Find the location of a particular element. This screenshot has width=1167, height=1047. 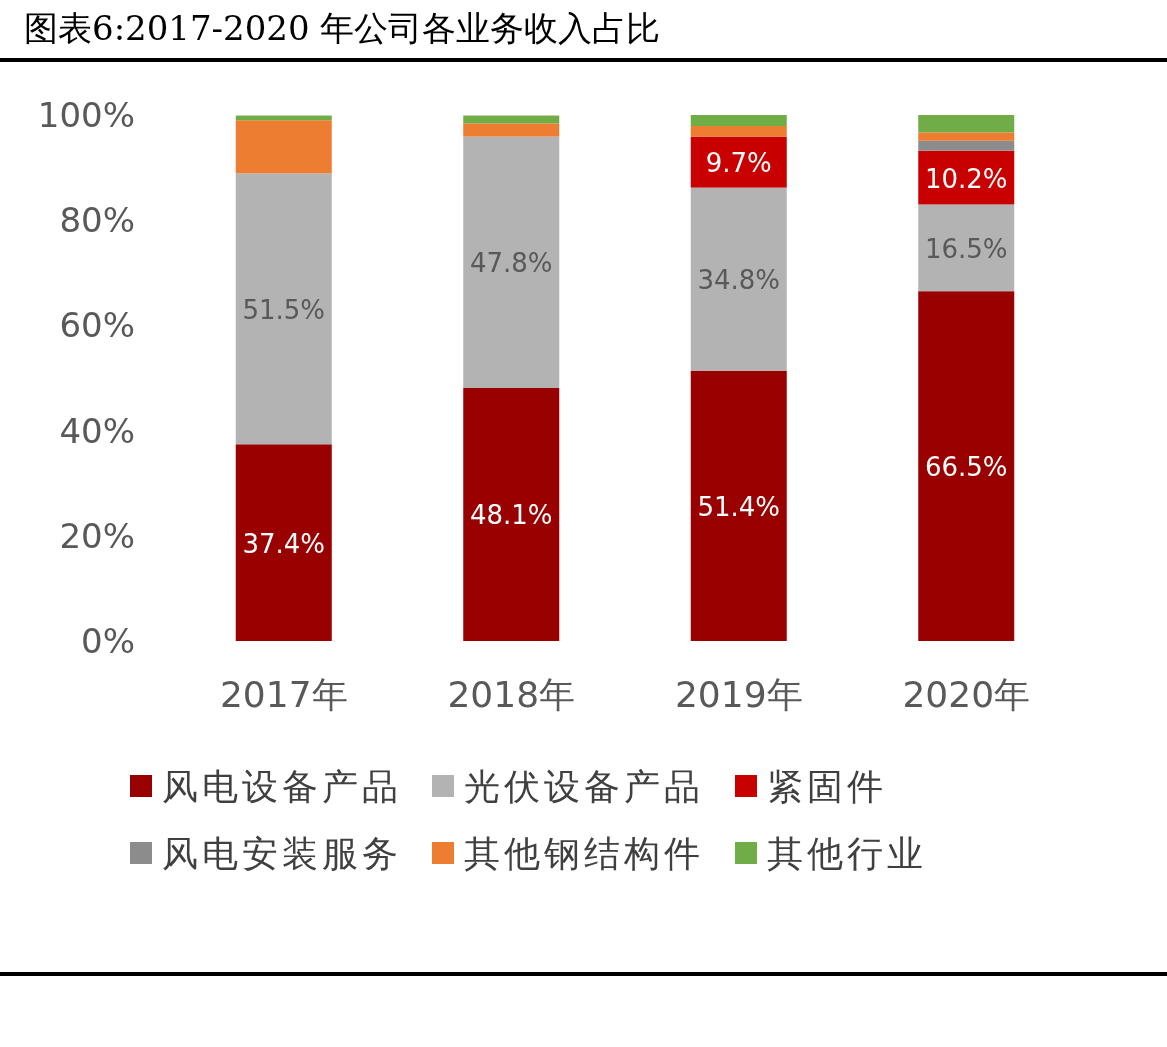

data-label: 16.5% is located at coordinates (966, 248).